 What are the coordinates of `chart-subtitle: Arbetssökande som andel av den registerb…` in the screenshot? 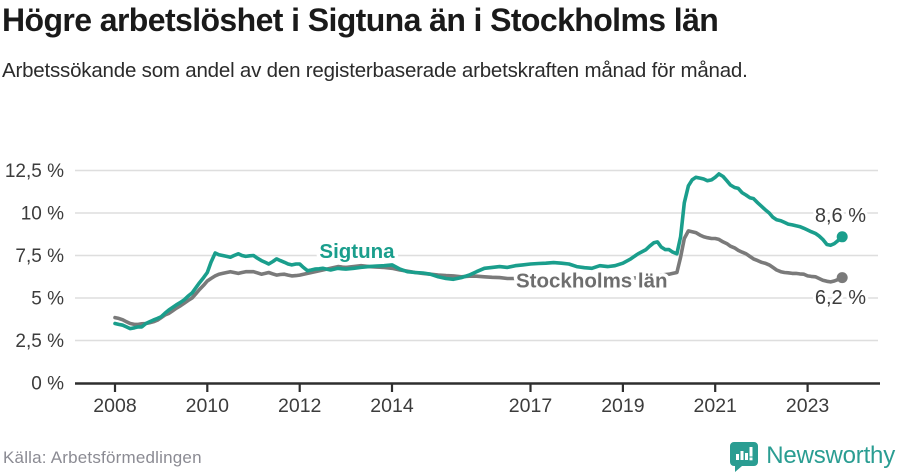 It's located at (375, 70).